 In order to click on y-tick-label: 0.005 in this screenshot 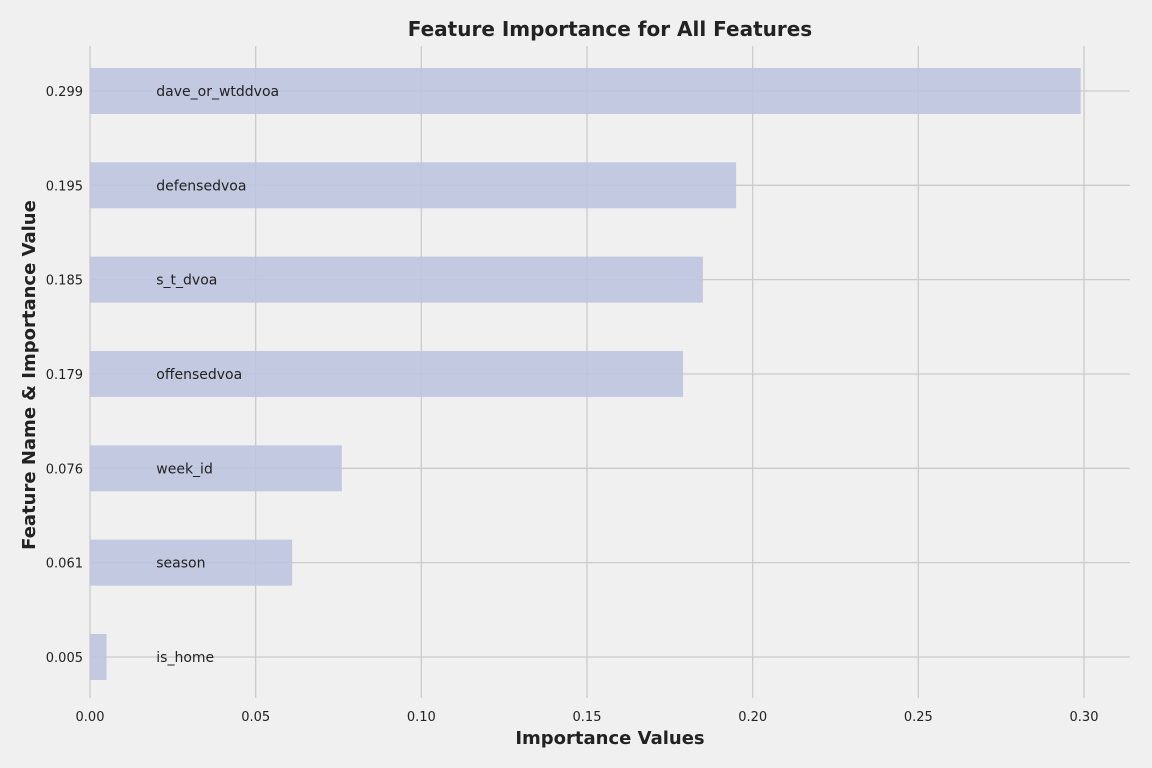, I will do `click(64, 658)`.